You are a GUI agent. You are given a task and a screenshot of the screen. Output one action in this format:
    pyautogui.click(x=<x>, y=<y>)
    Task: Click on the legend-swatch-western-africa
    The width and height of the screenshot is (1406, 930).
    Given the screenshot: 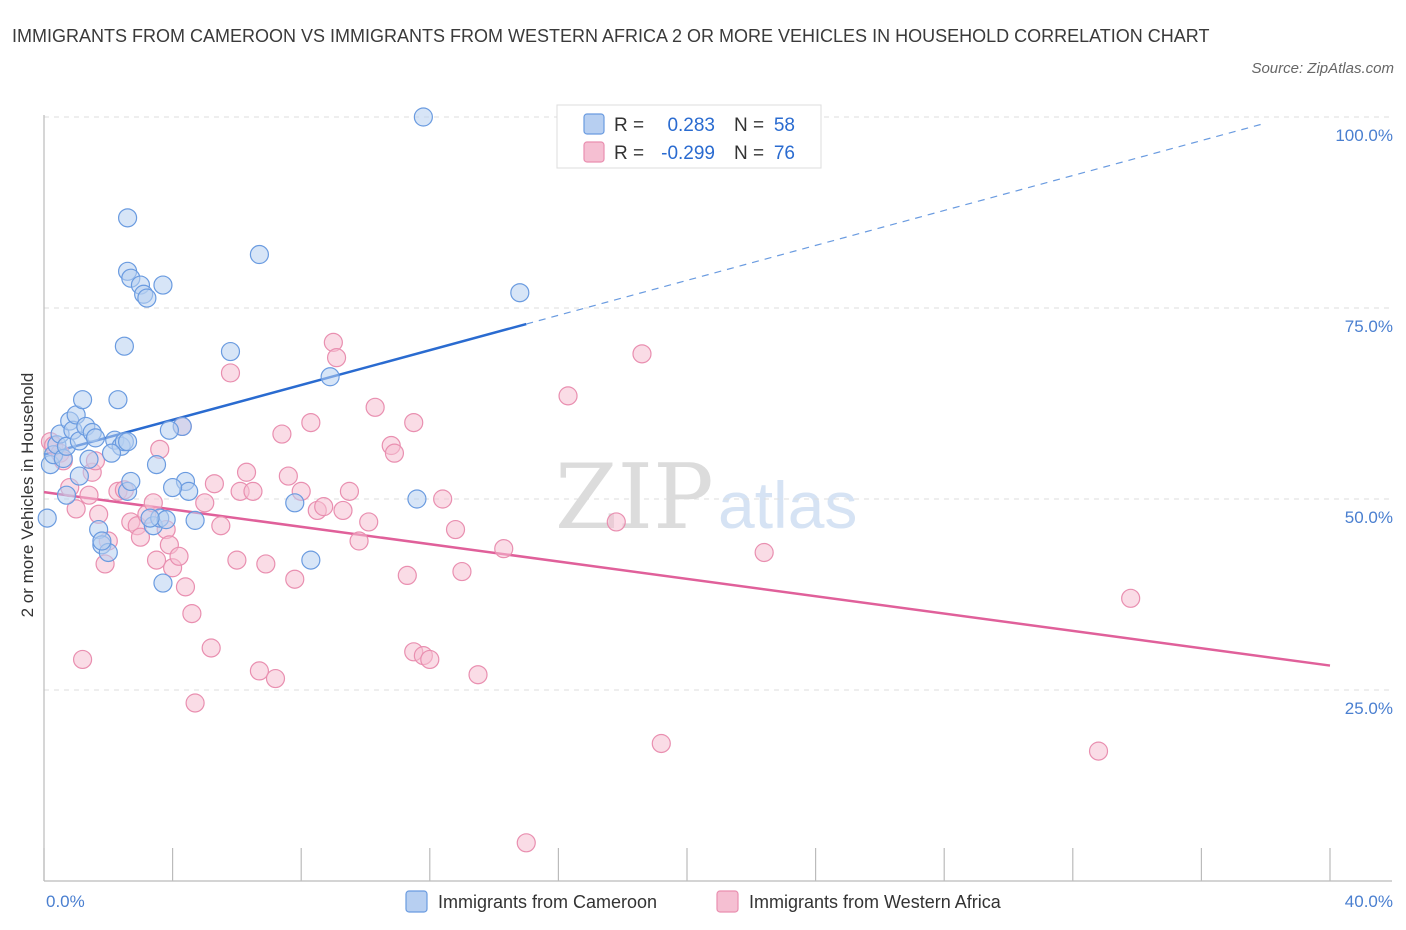 What is the action you would take?
    pyautogui.click(x=727, y=901)
    